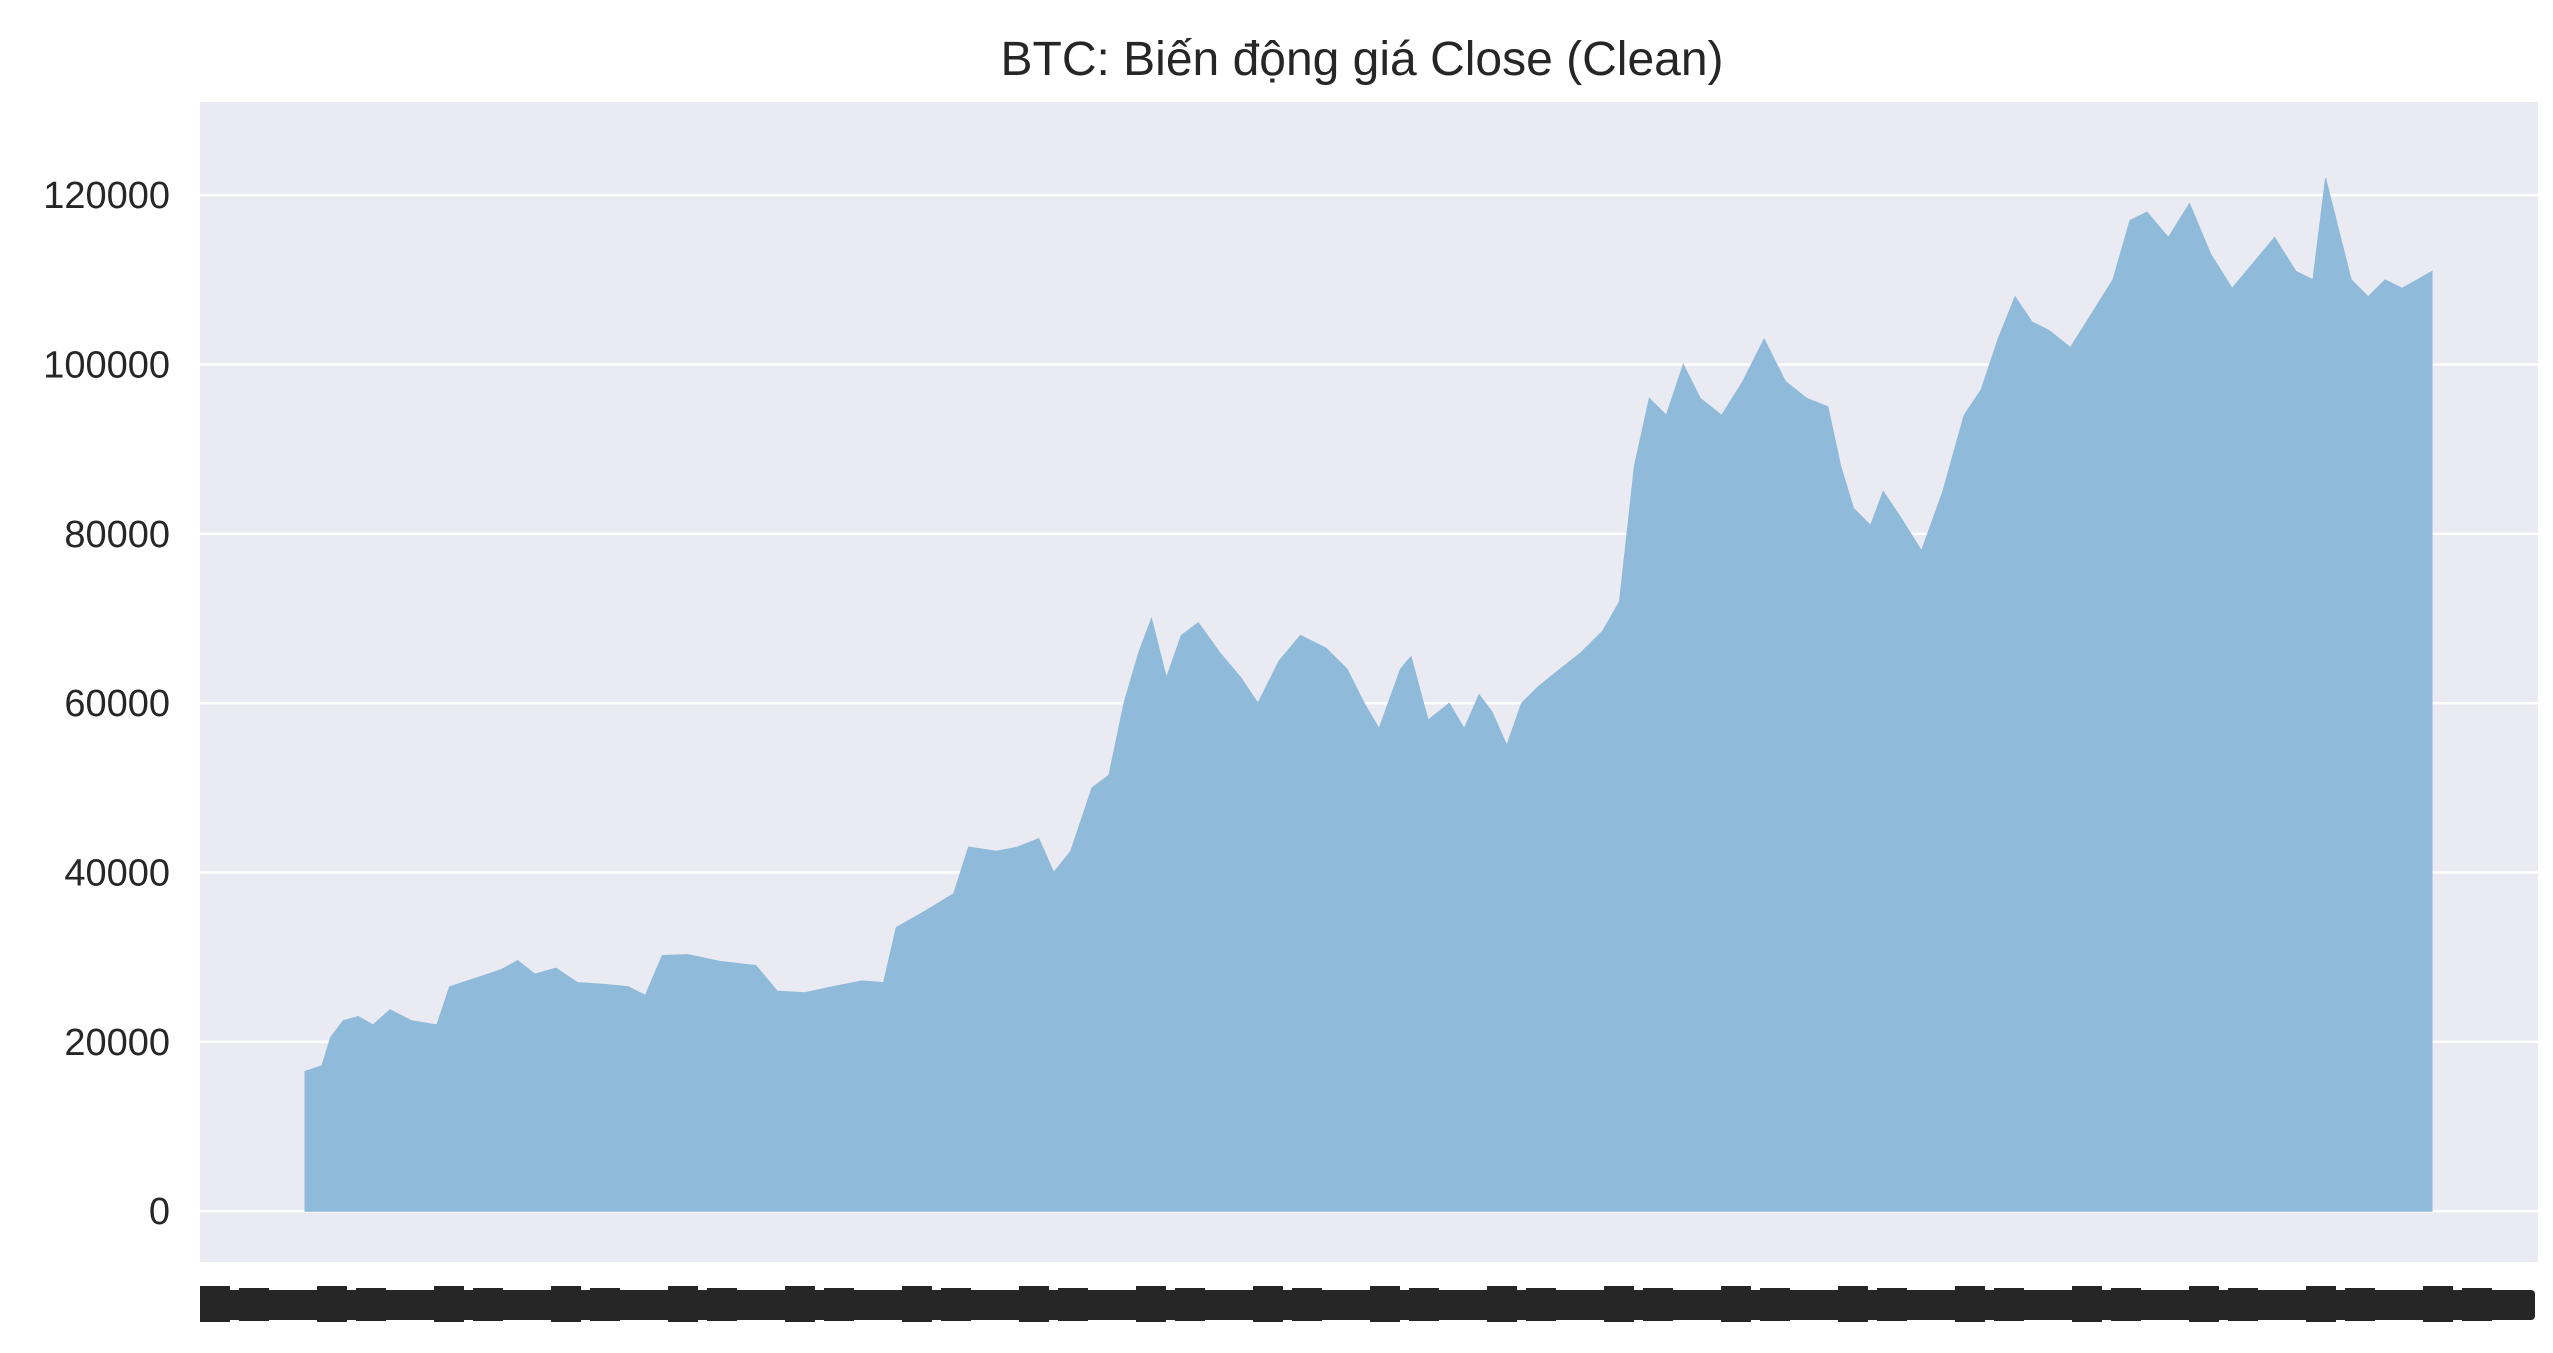 The height and width of the screenshot is (1353, 2553). Describe the element at coordinates (117, 874) in the screenshot. I see `y-tick-label: 40000` at that location.